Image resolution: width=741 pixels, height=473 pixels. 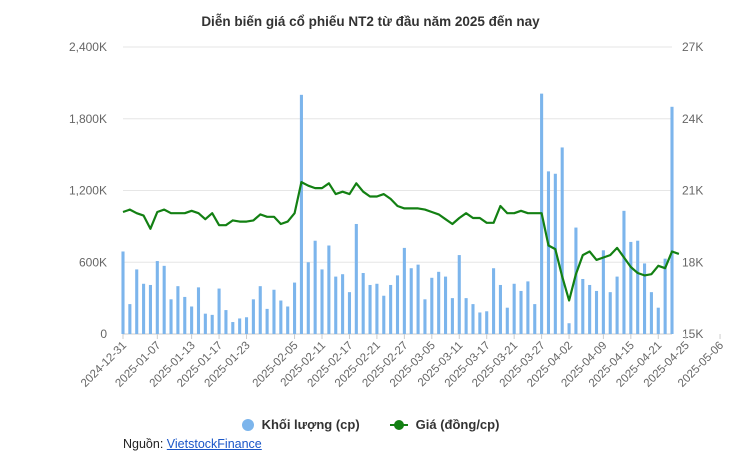 I want to click on y-right-tick-label: 21K, so click(x=692, y=191).